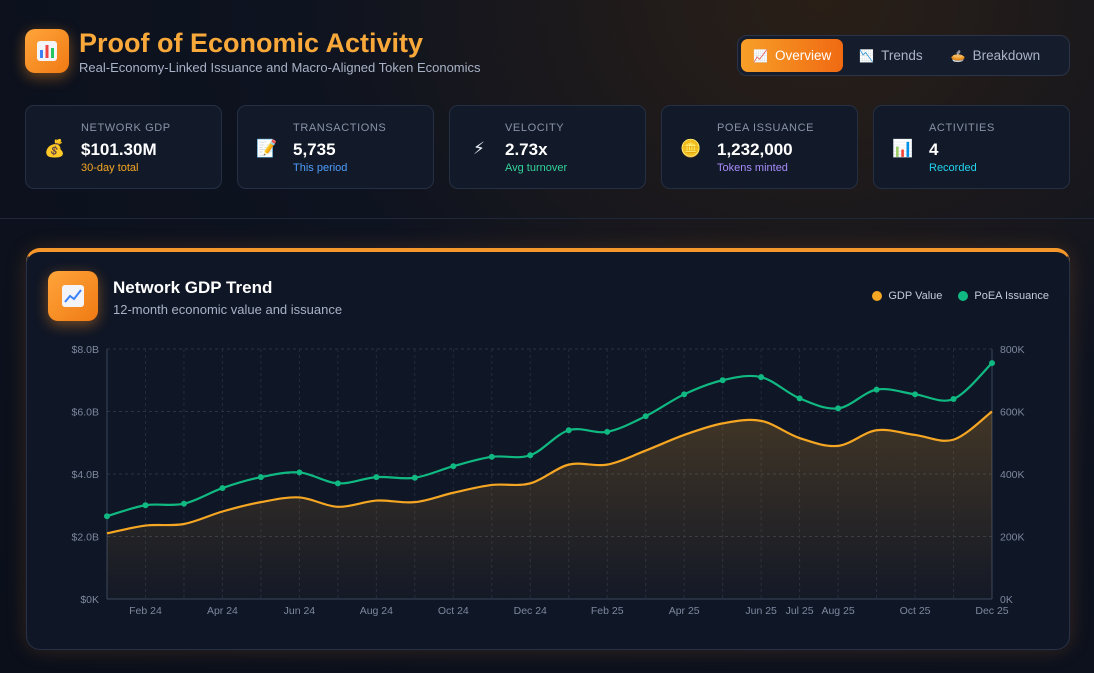 This screenshot has width=1094, height=673. Describe the element at coordinates (526, 149) in the screenshot. I see `stat-value: 2.73x` at that location.